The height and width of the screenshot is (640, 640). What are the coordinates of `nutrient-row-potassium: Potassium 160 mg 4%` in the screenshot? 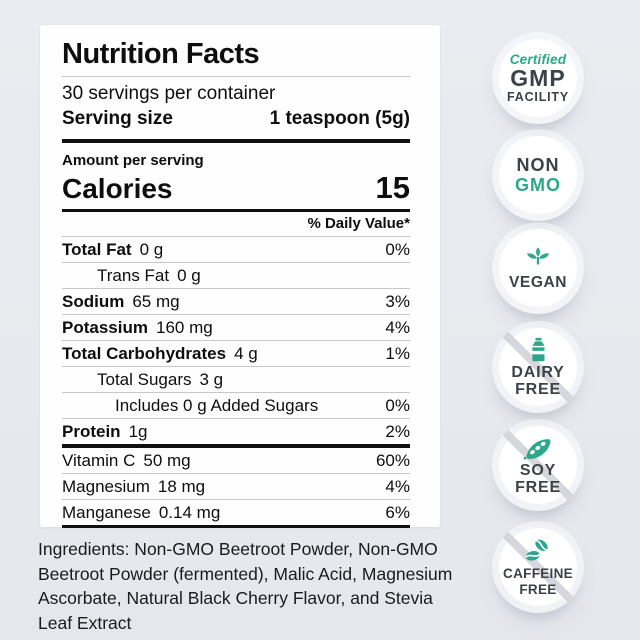 It's located at (236, 328).